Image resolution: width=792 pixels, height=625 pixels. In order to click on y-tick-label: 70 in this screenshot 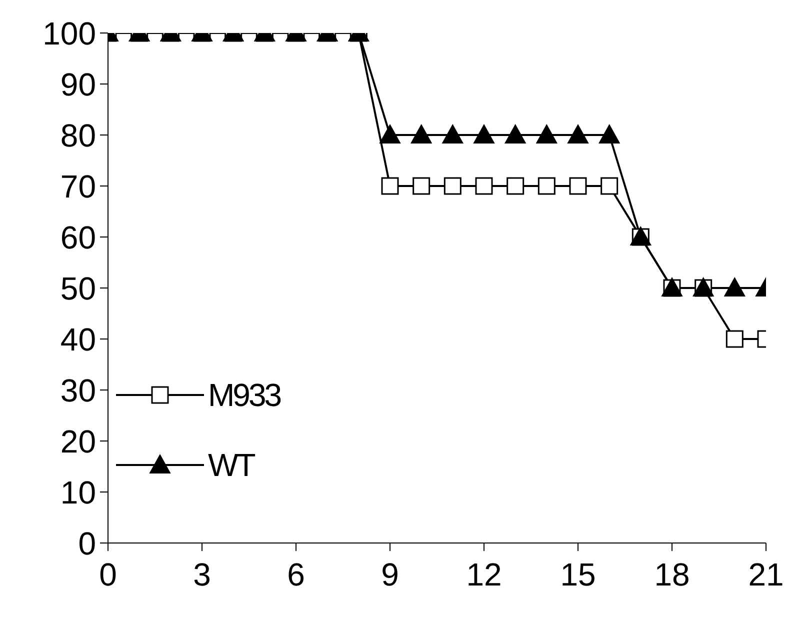, I will do `click(78, 186)`.